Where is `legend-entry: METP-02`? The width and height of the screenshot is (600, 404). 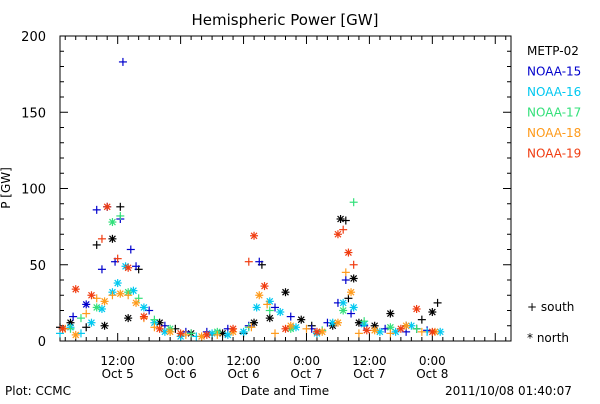
legend-entry: METP-02 is located at coordinates (553, 51).